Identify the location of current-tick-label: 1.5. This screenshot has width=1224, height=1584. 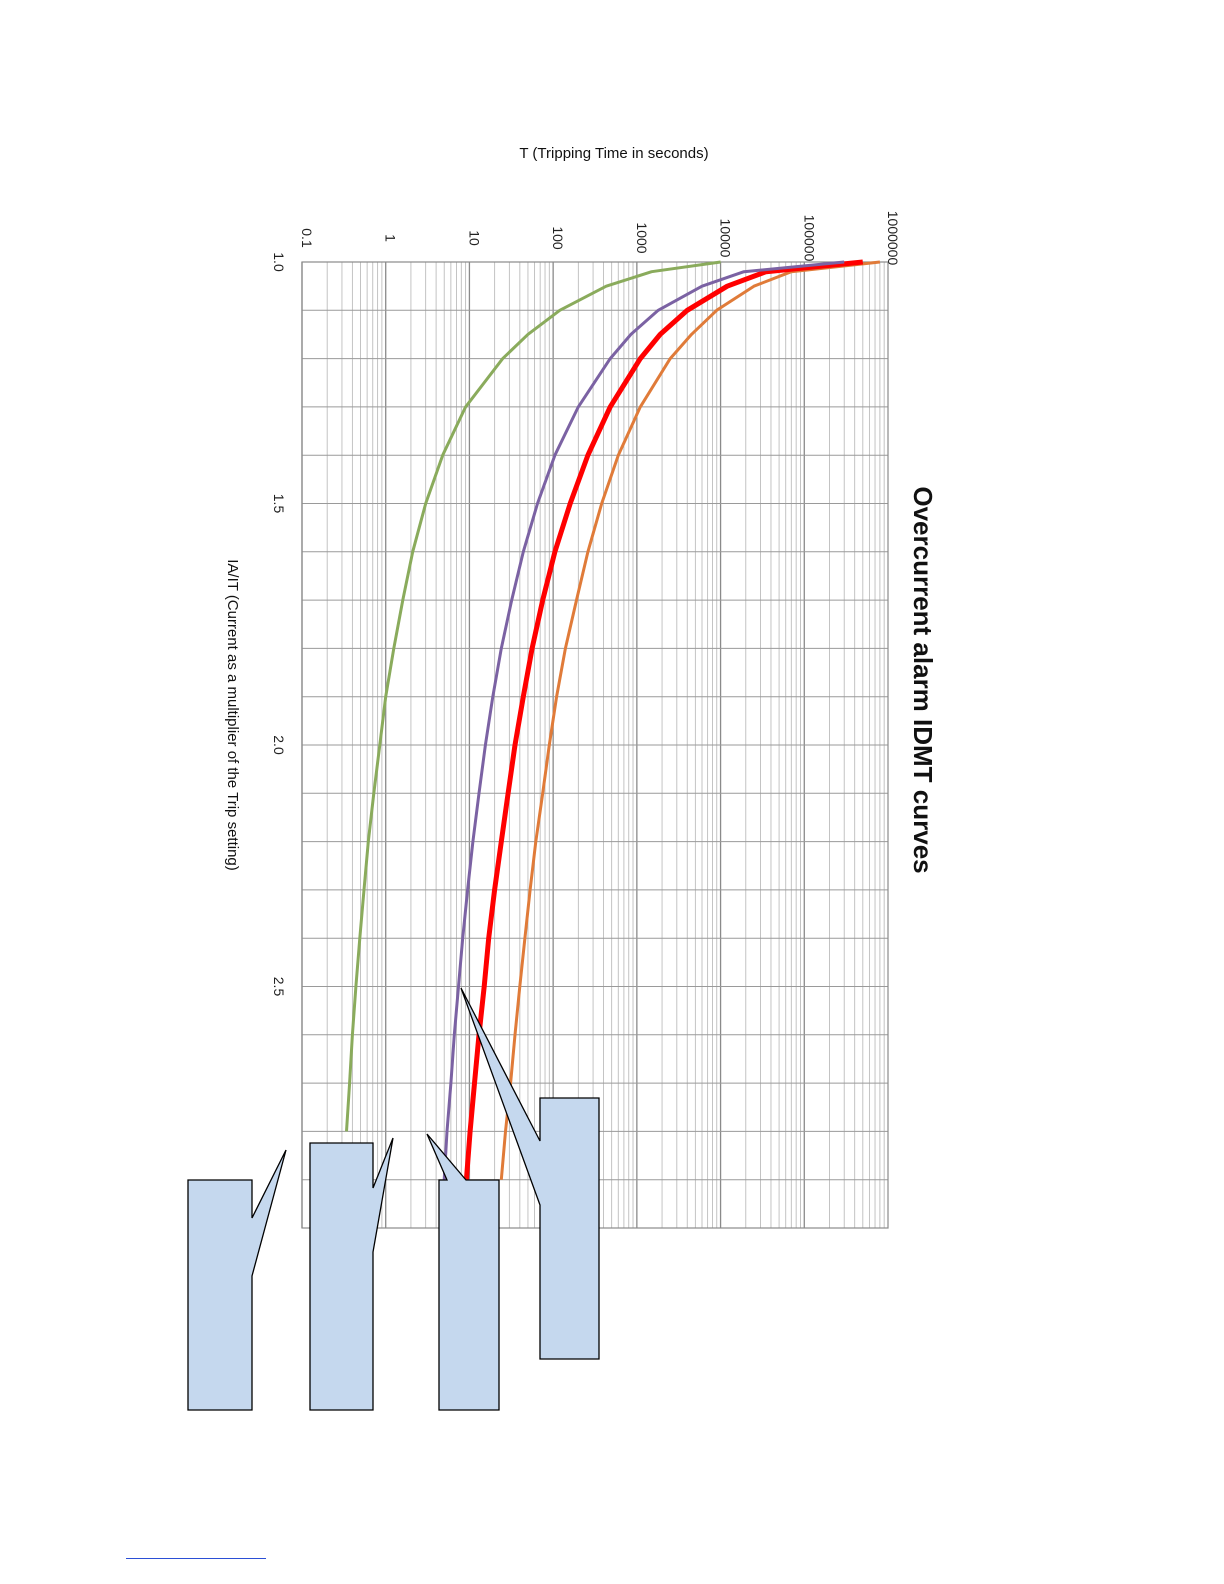
(279, 504).